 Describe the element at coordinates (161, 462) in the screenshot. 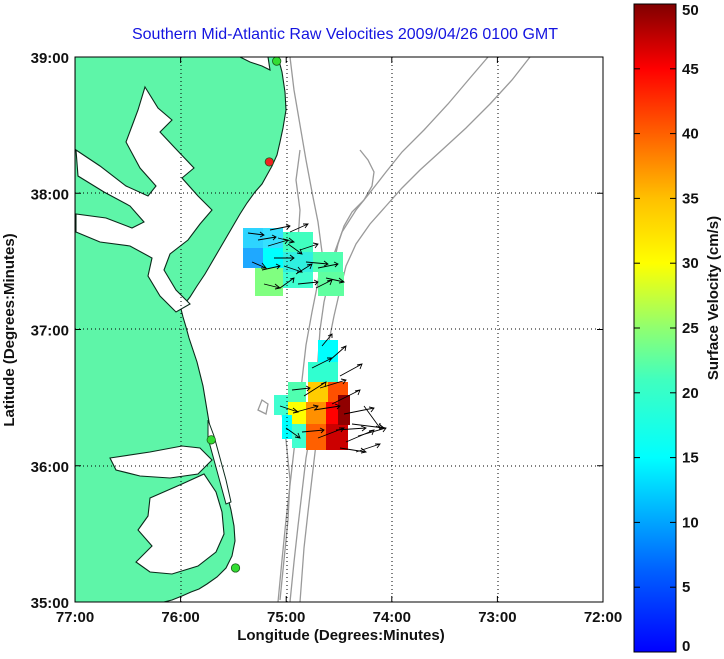

I see `albemarle-sound` at that location.